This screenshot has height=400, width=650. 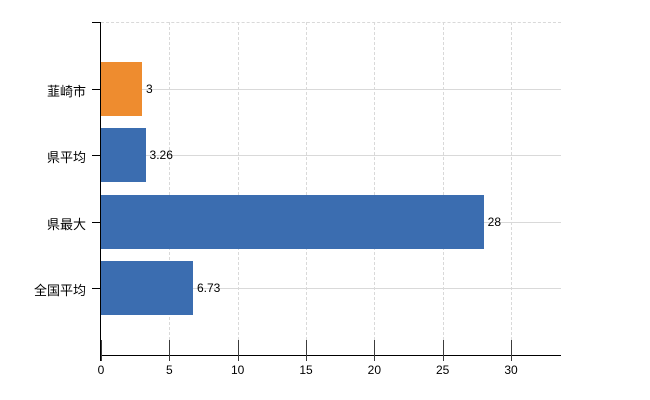 I want to click on bar-県最大, so click(x=292, y=221).